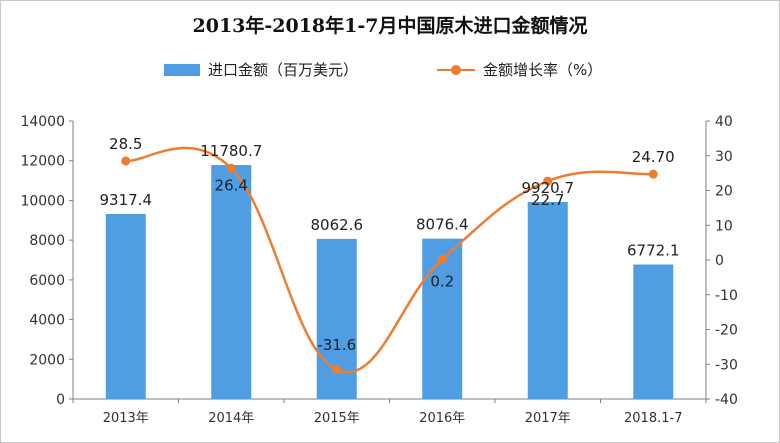 The width and height of the screenshot is (780, 443). Describe the element at coordinates (442, 281) in the screenshot. I see `growth-value-label: 0.2` at that location.